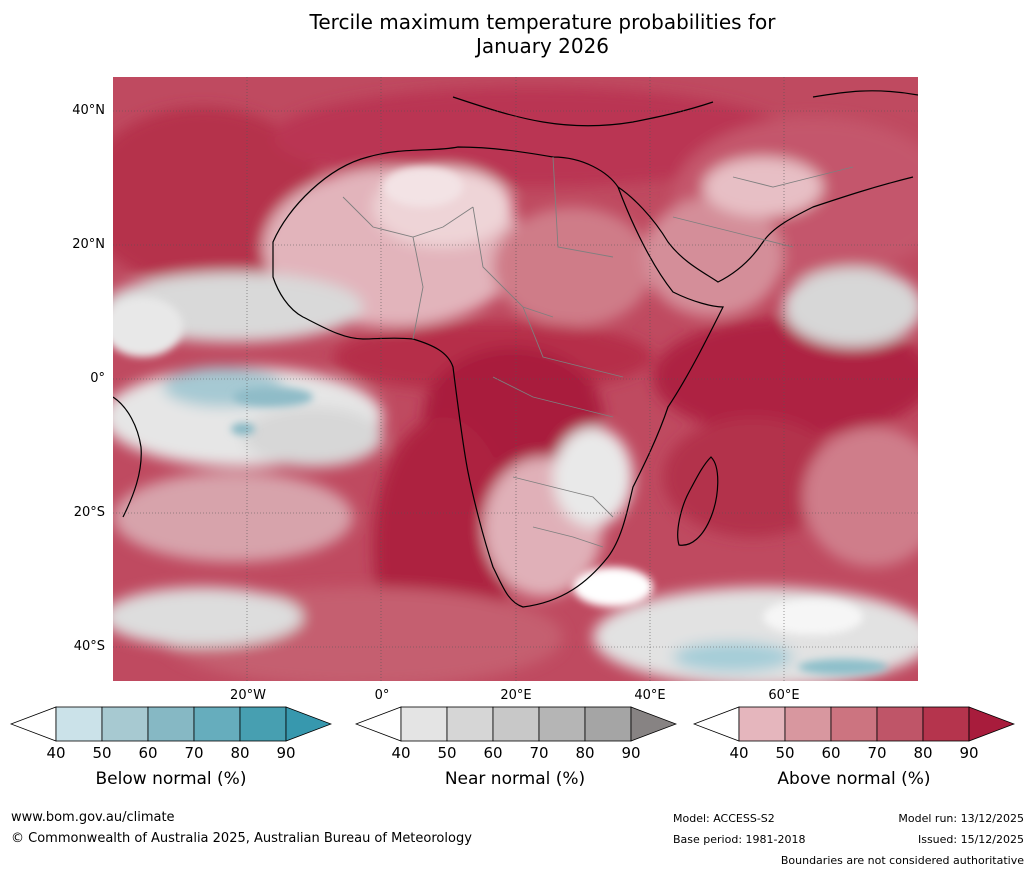  What do you see at coordinates (148, 753) in the screenshot?
I see `below-tick-label: 60` at bounding box center [148, 753].